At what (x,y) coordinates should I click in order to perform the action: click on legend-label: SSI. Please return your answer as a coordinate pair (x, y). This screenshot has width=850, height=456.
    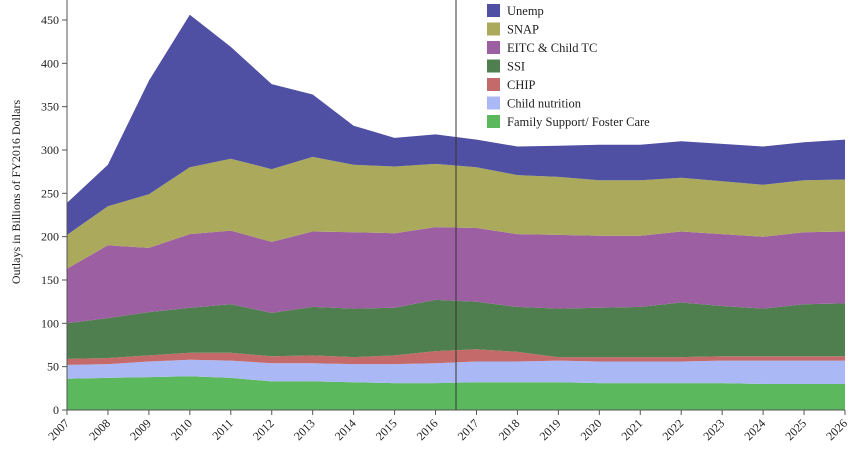
    Looking at the image, I should click on (516, 67).